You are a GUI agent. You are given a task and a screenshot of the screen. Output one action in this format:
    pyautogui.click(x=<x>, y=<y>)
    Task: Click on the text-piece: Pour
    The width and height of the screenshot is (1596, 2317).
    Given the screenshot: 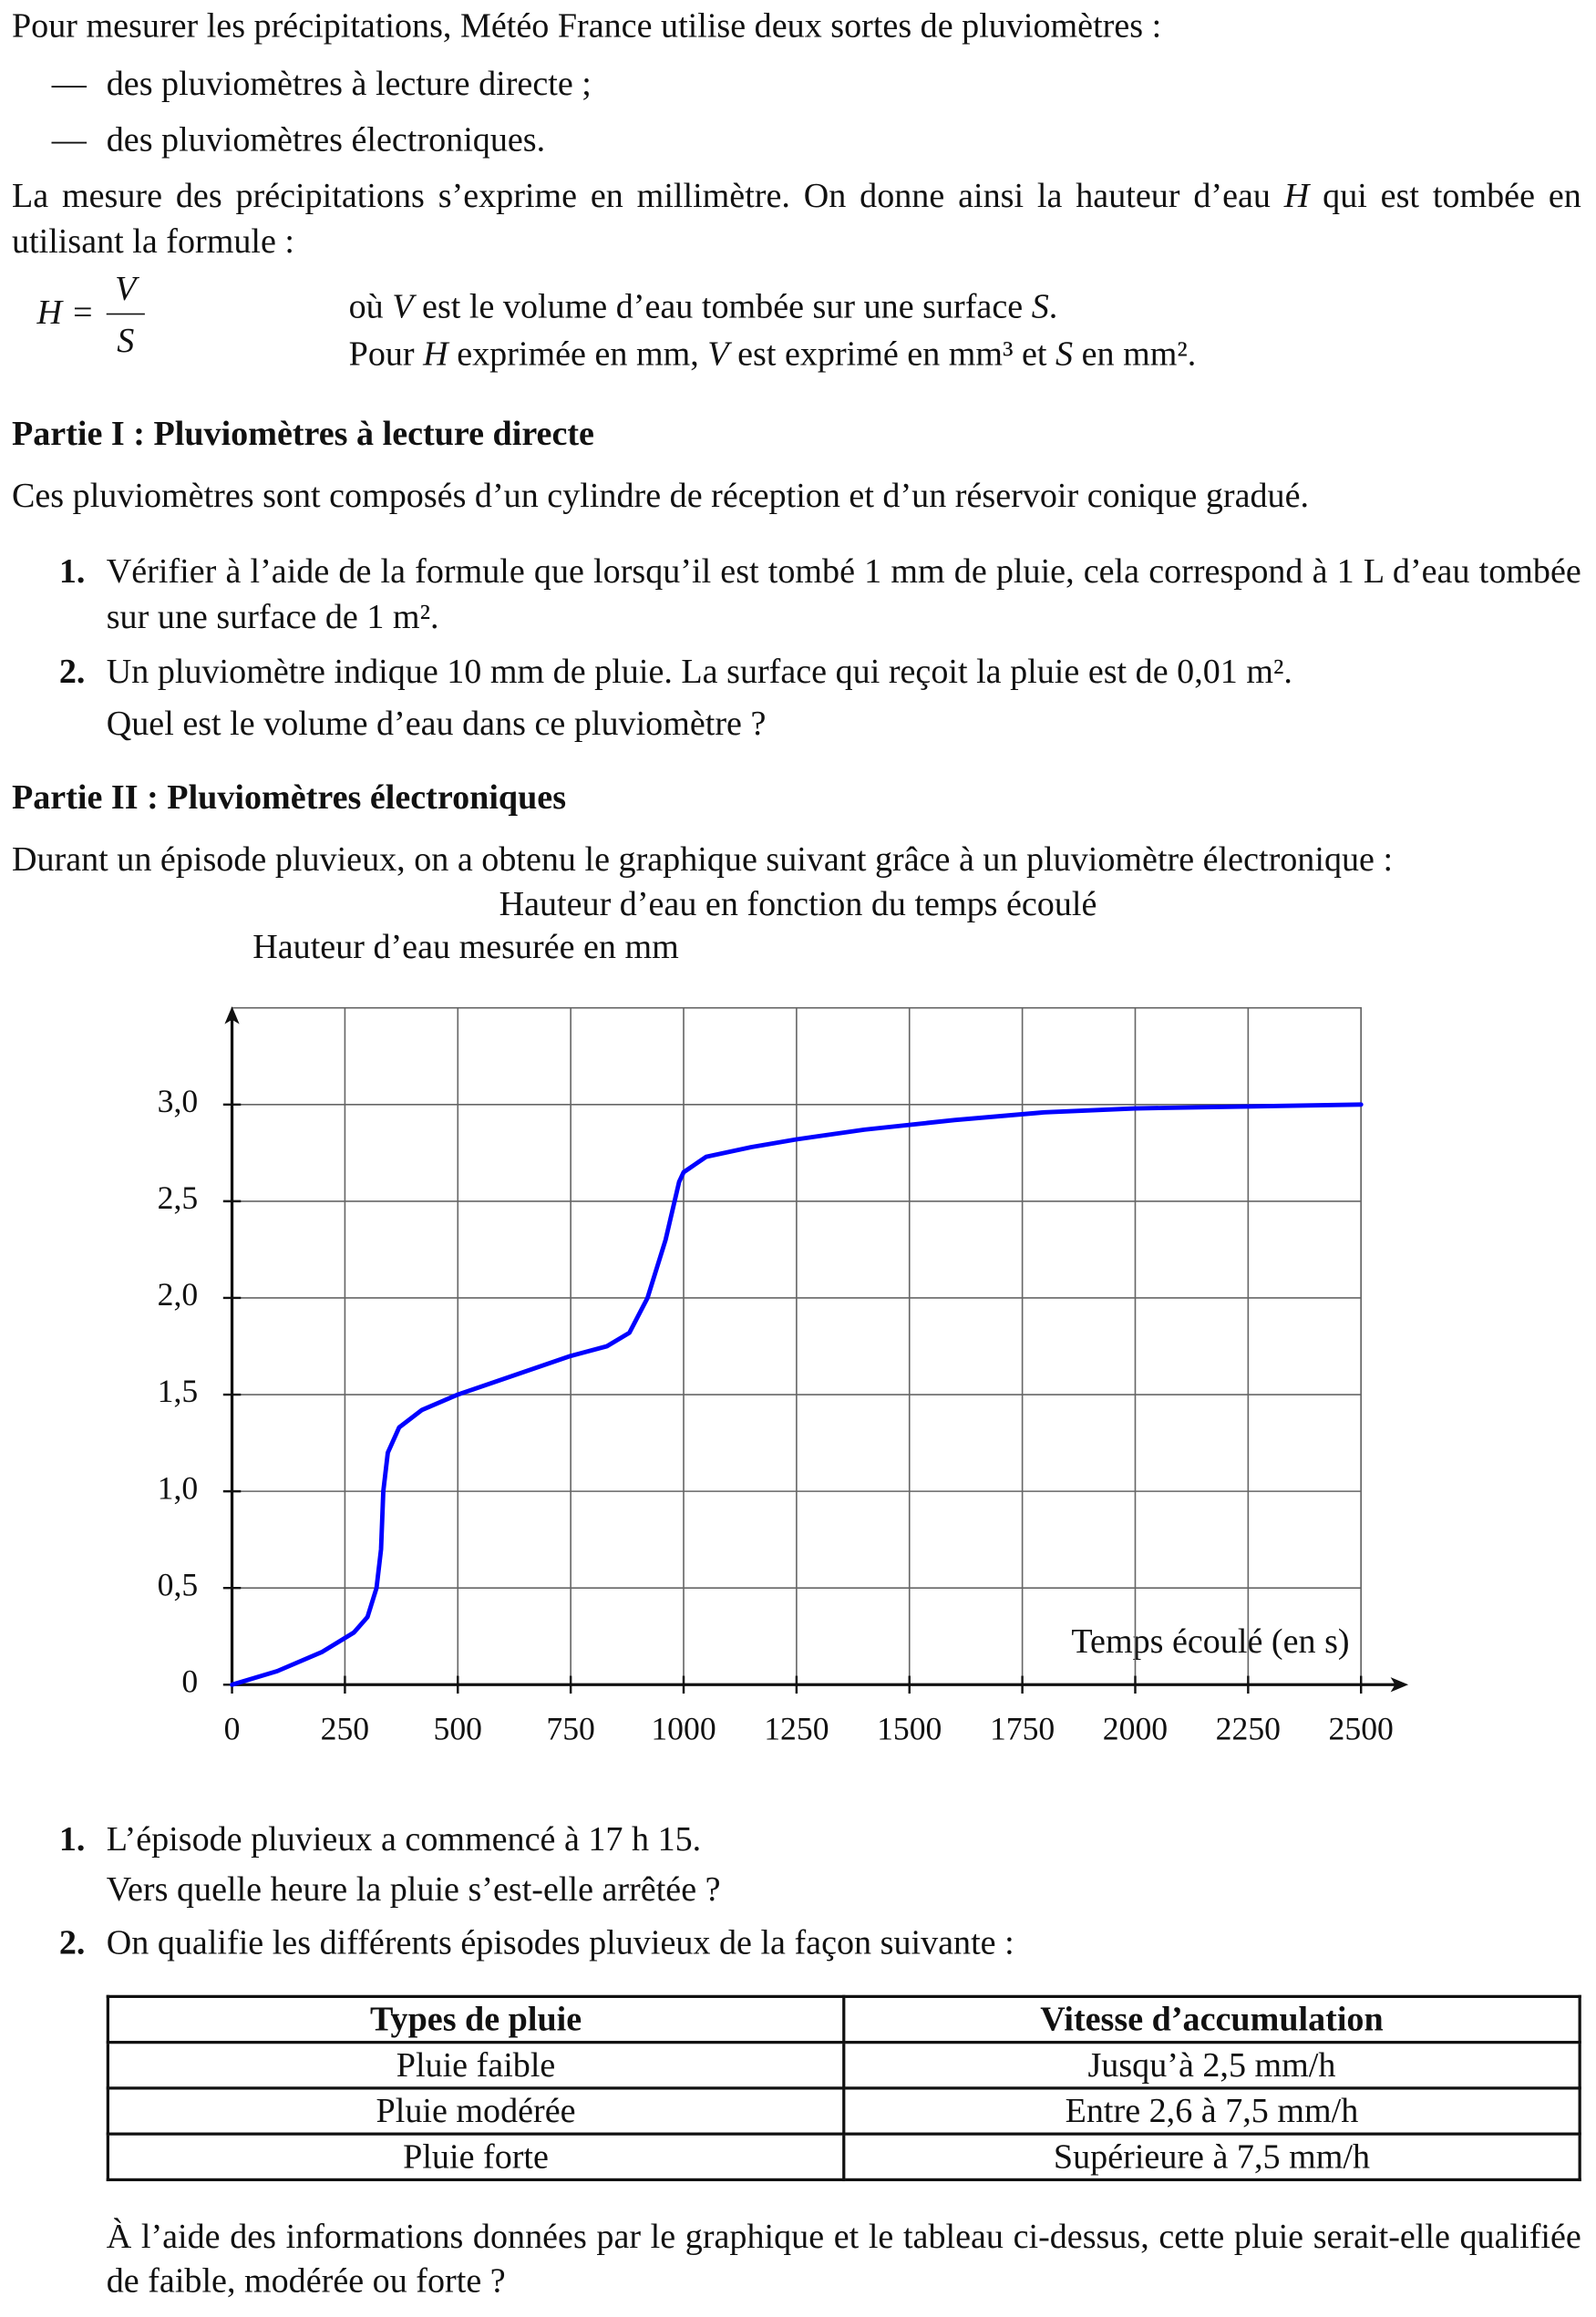 What is the action you would take?
    pyautogui.click(x=386, y=355)
    